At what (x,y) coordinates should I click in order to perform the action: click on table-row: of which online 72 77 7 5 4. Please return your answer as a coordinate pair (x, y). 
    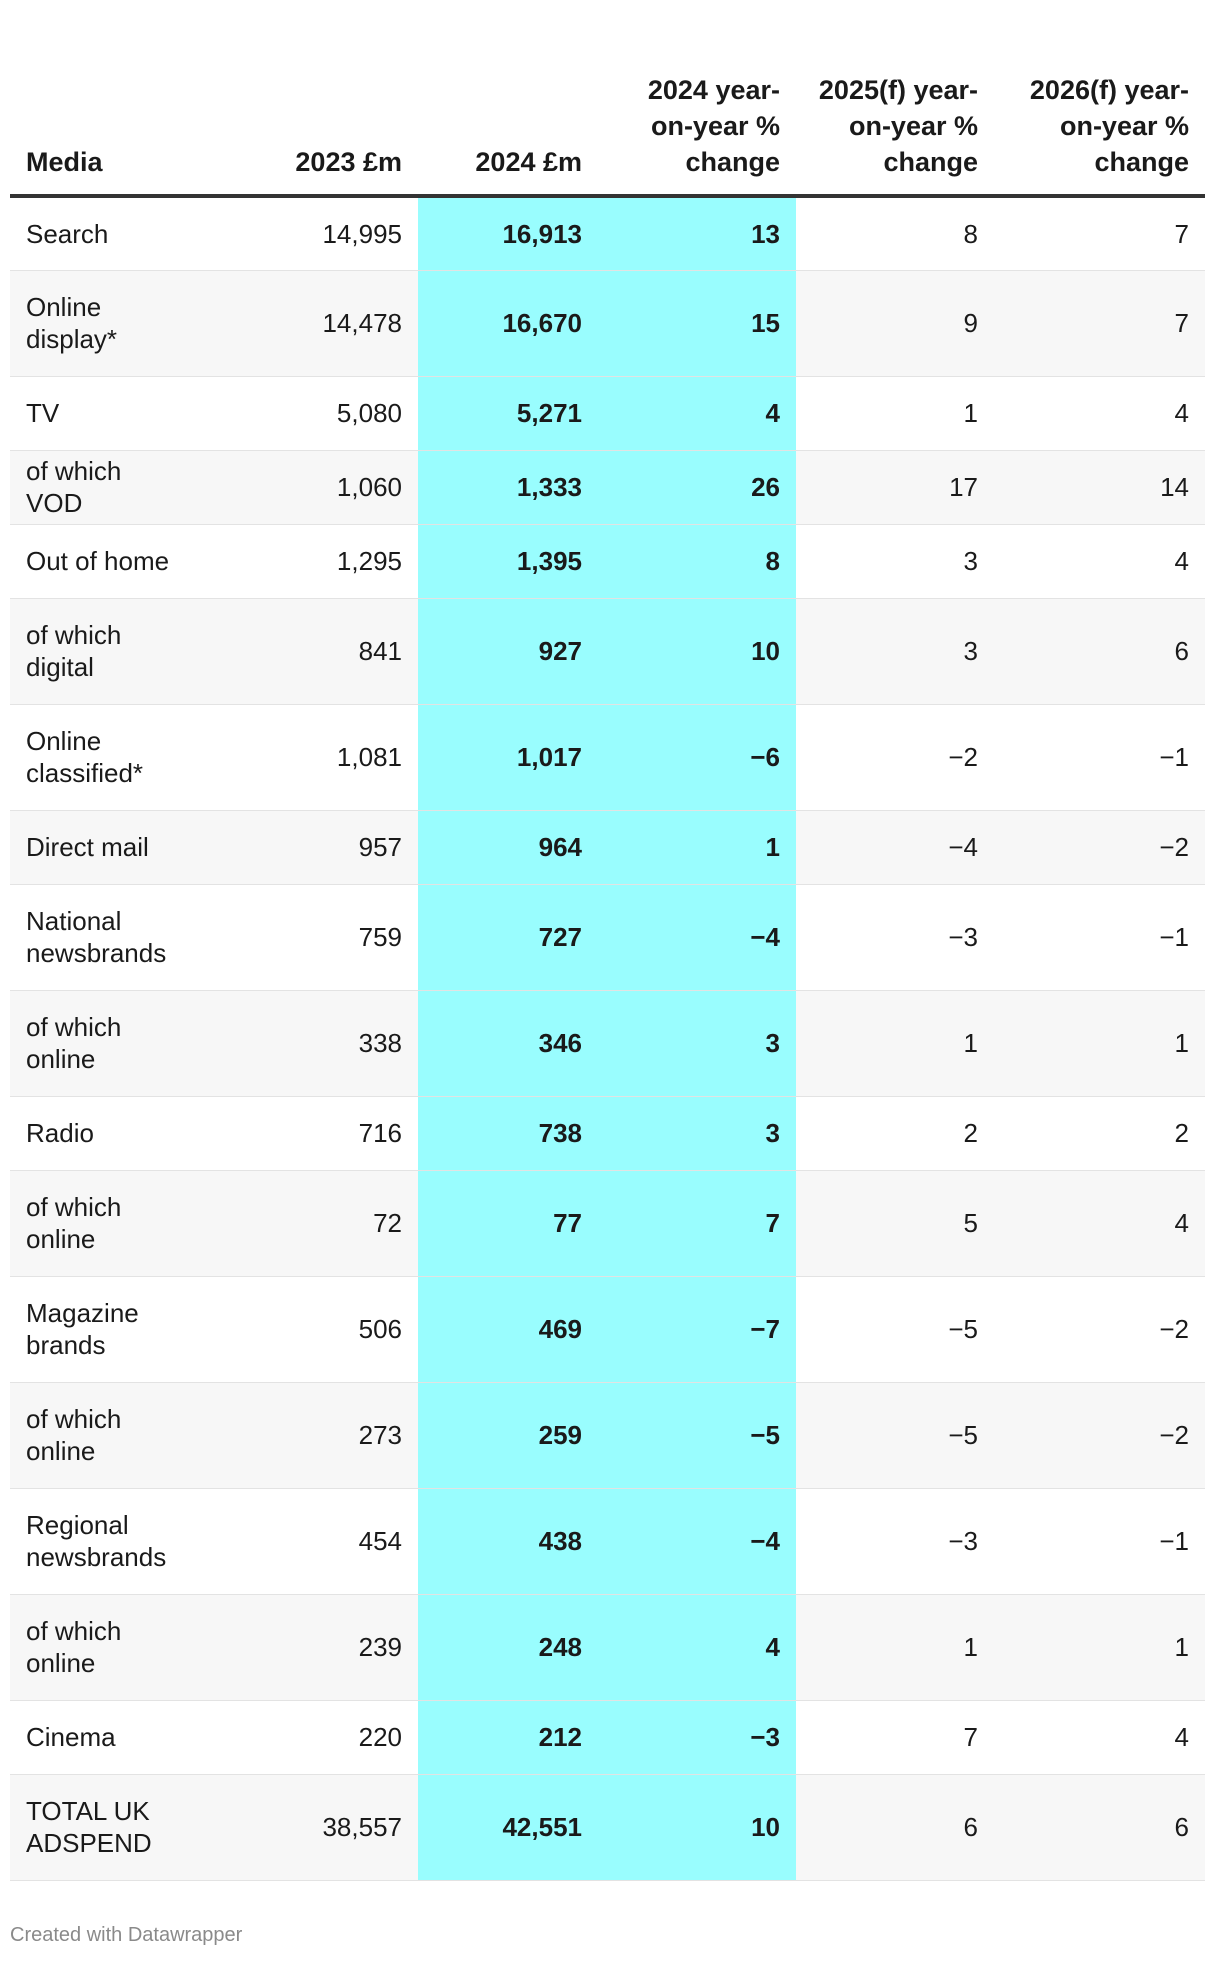
    Looking at the image, I should click on (607, 1223).